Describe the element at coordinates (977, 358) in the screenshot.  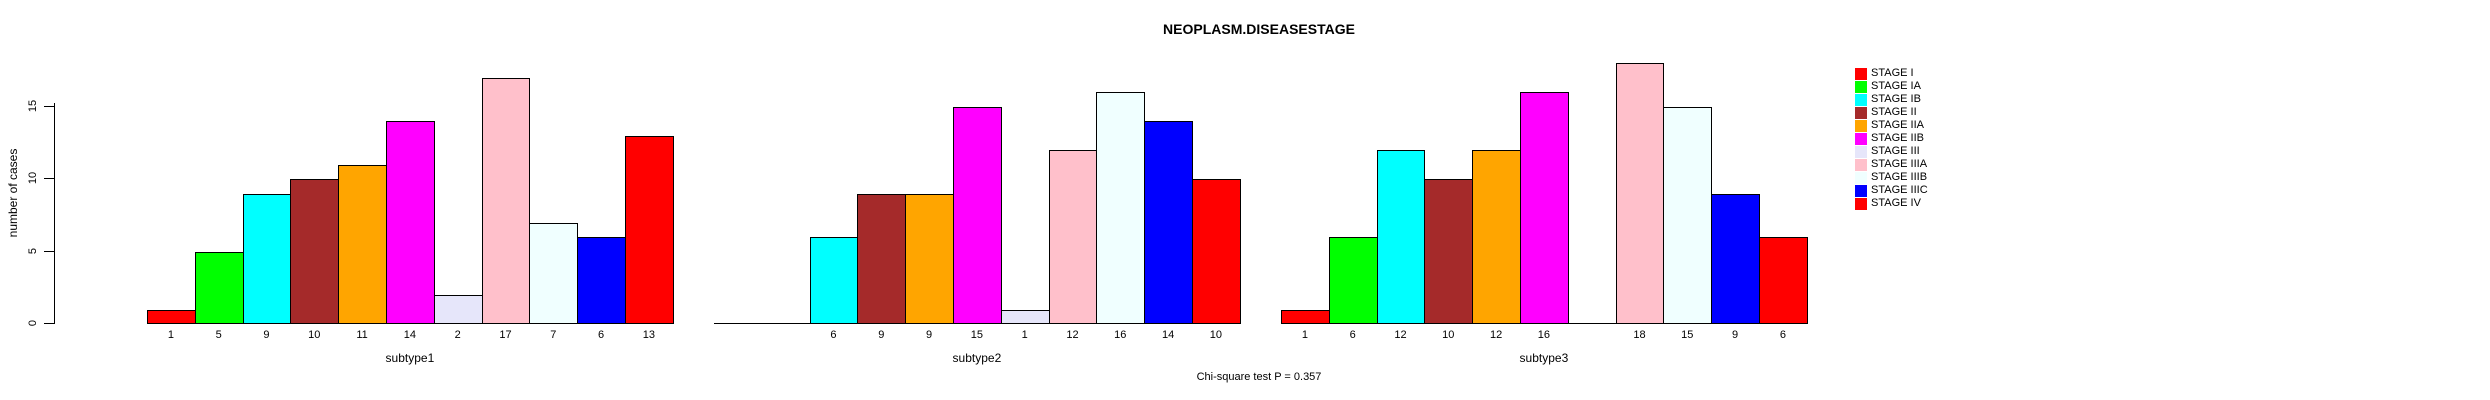
I see `group-label-subtype2: subtype2` at that location.